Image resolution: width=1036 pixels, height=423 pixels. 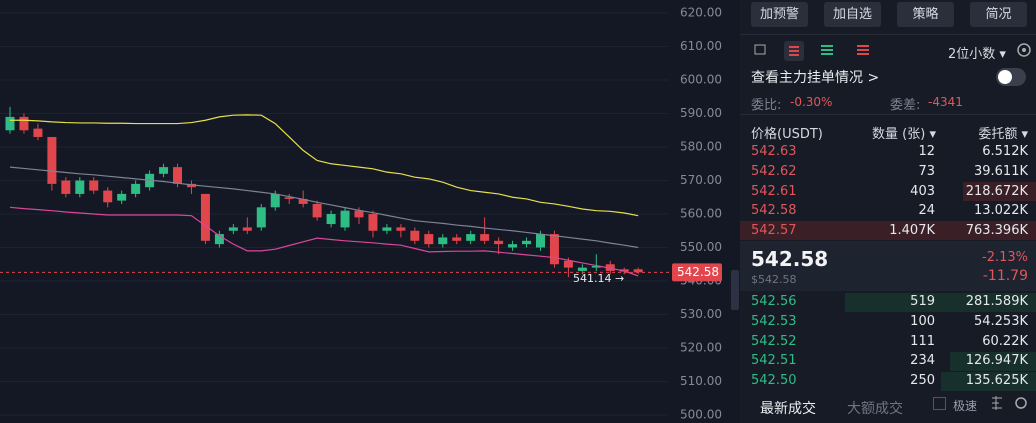 What do you see at coordinates (788, 409) in the screenshot?
I see `tab: 最新成交` at bounding box center [788, 409].